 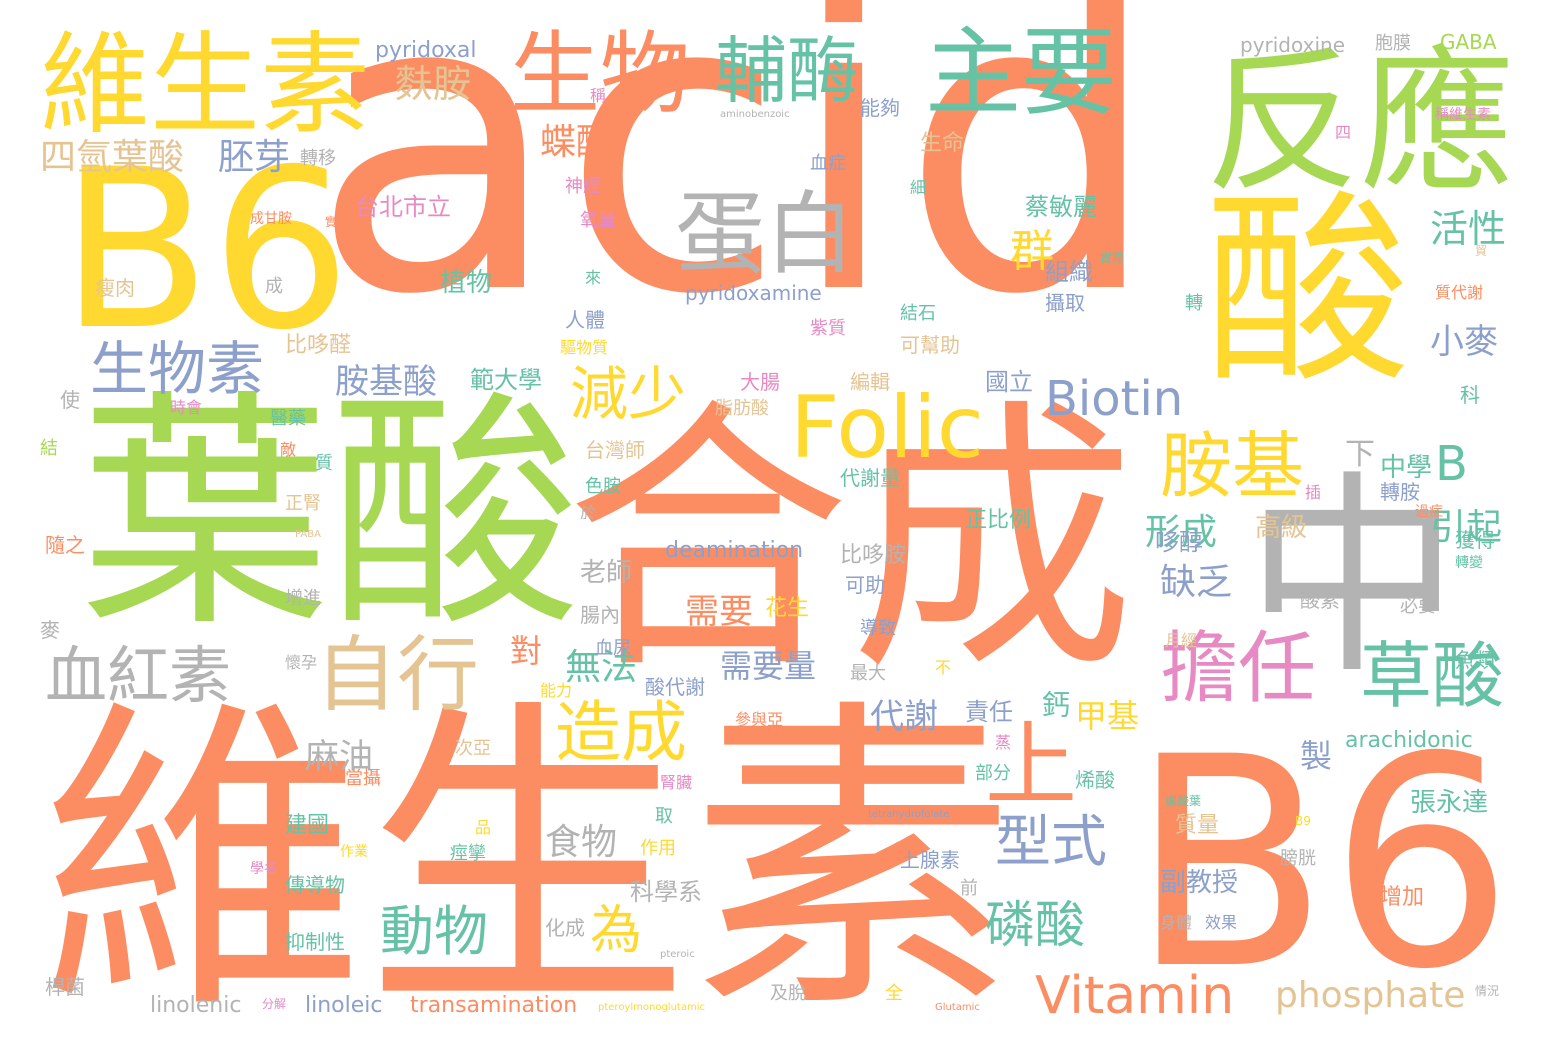 What do you see at coordinates (719, 612) in the screenshot?
I see `word-xuyao: 需要` at bounding box center [719, 612].